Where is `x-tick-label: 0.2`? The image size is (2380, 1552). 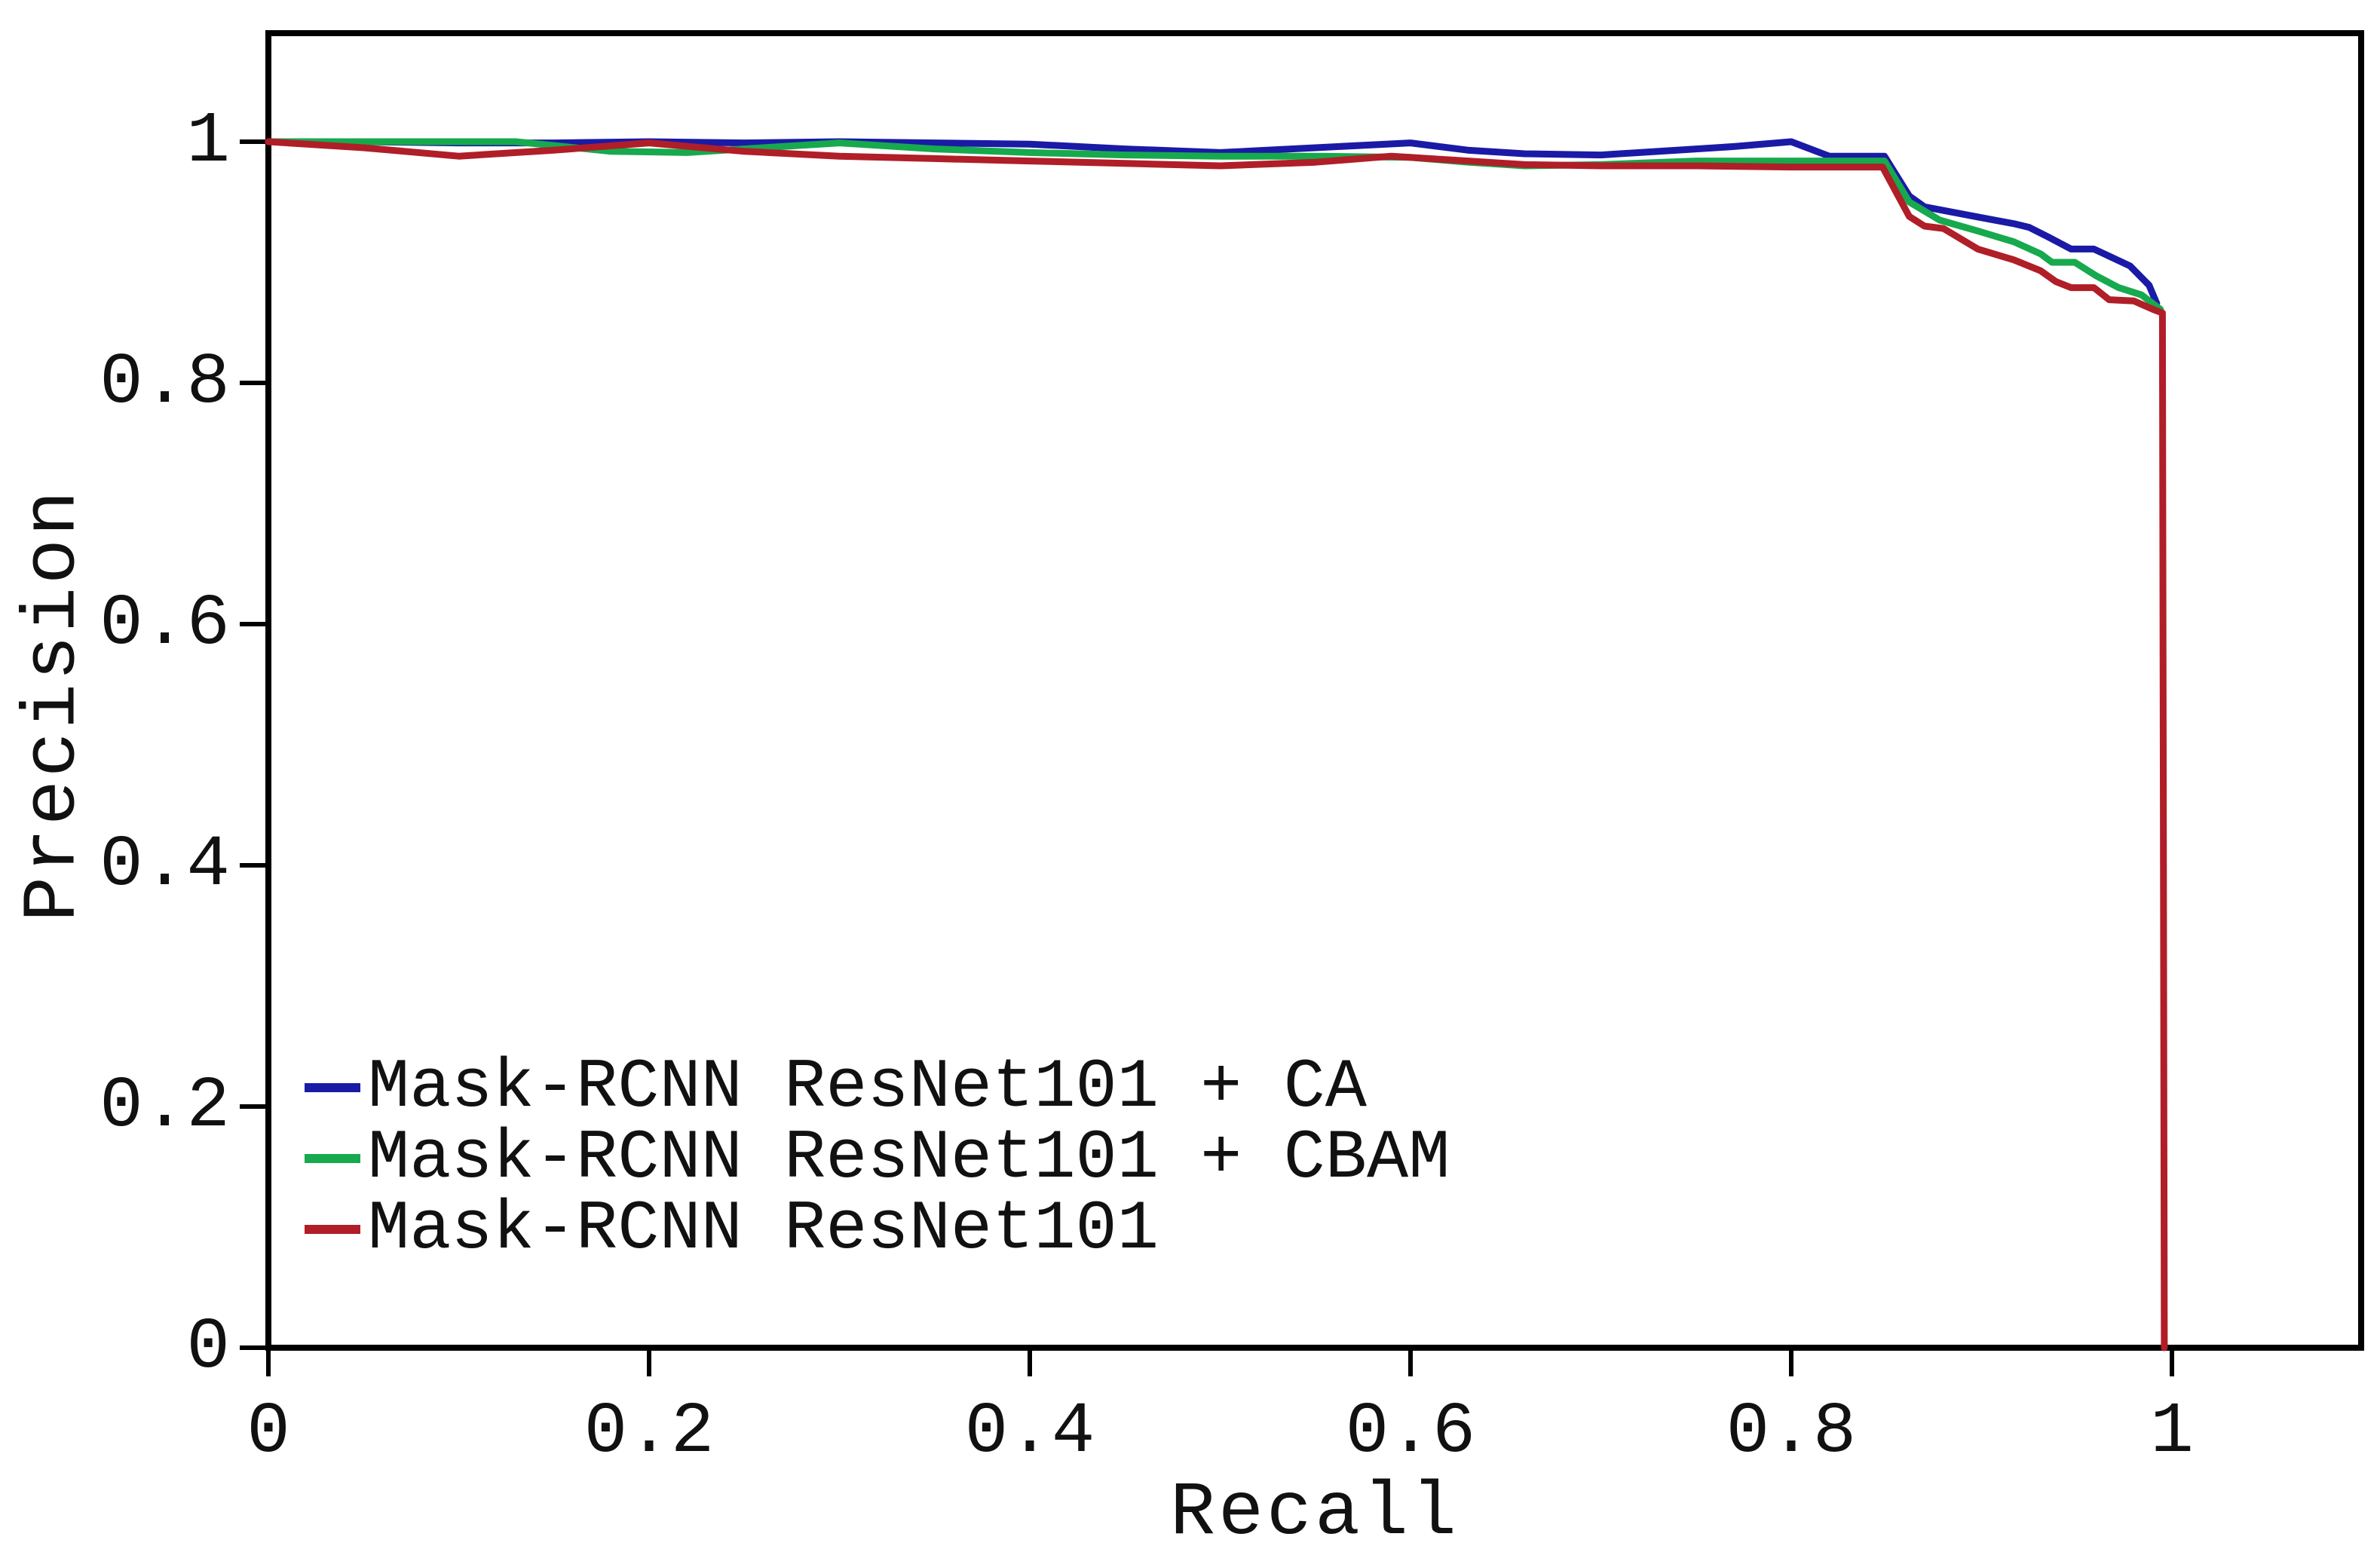 x-tick-label: 0.2 is located at coordinates (649, 1432).